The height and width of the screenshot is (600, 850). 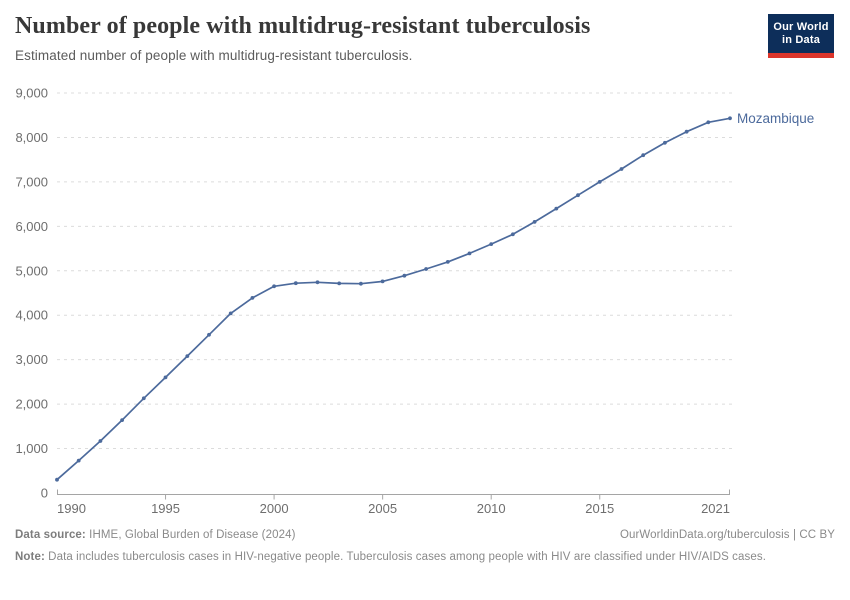 I want to click on citation-link: OurWorldinData.org/tuberculosis | CC BY, so click(x=727, y=535).